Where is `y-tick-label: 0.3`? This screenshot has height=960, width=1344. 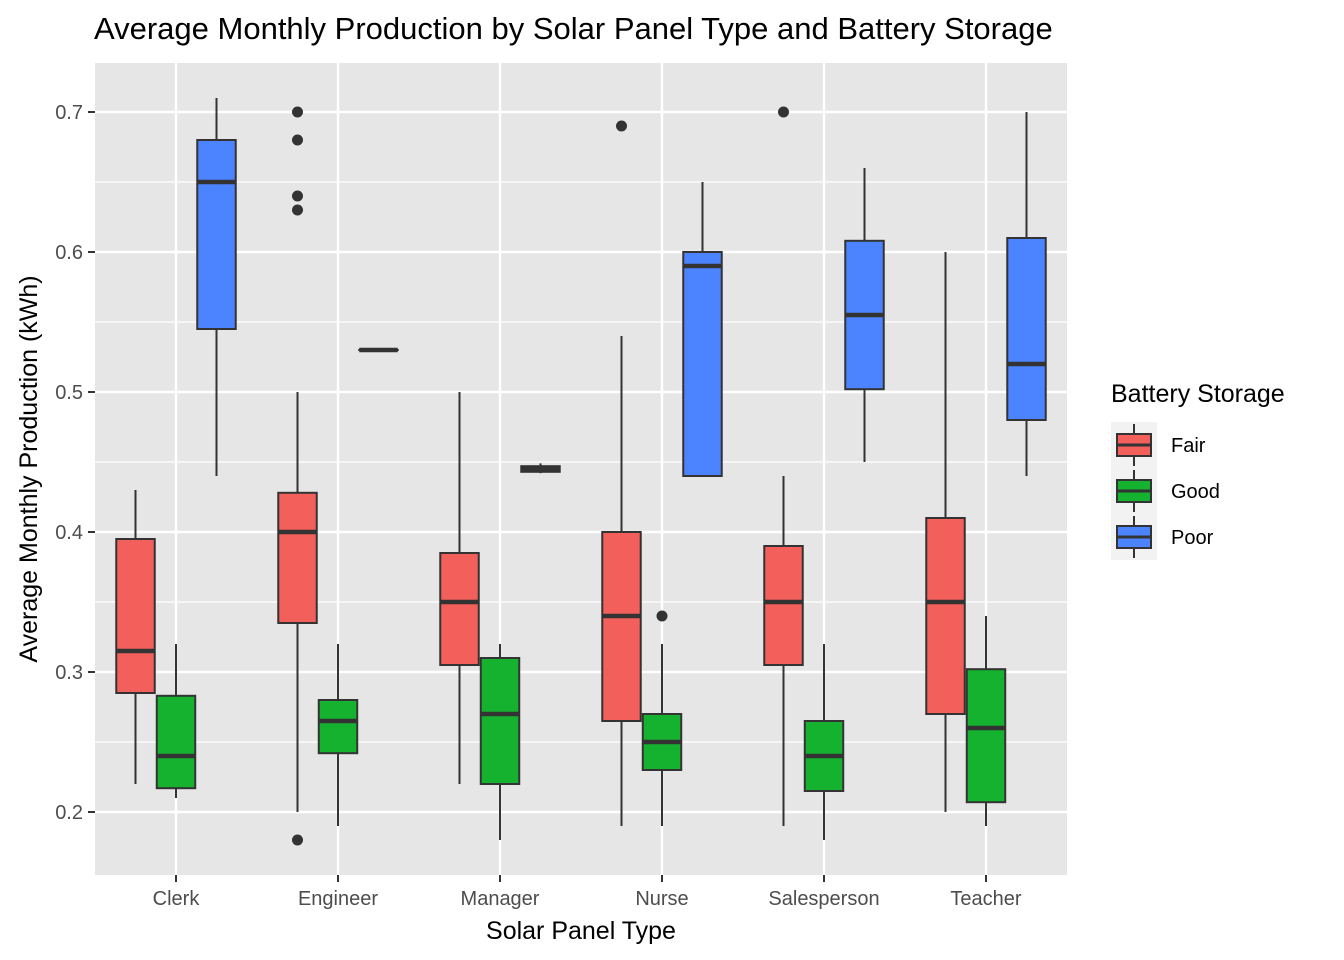 y-tick-label: 0.3 is located at coordinates (69, 673).